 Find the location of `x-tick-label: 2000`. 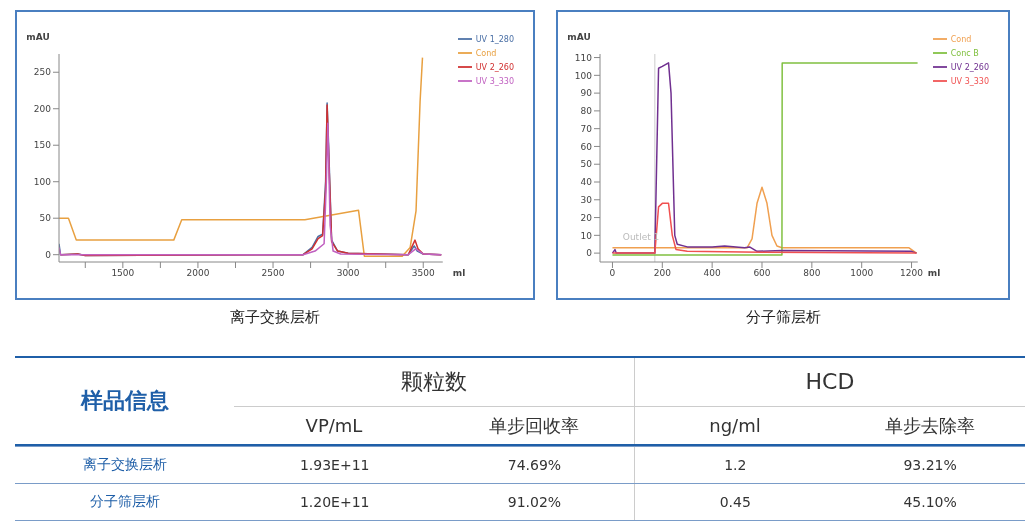

x-tick-label: 2000 is located at coordinates (198, 273).